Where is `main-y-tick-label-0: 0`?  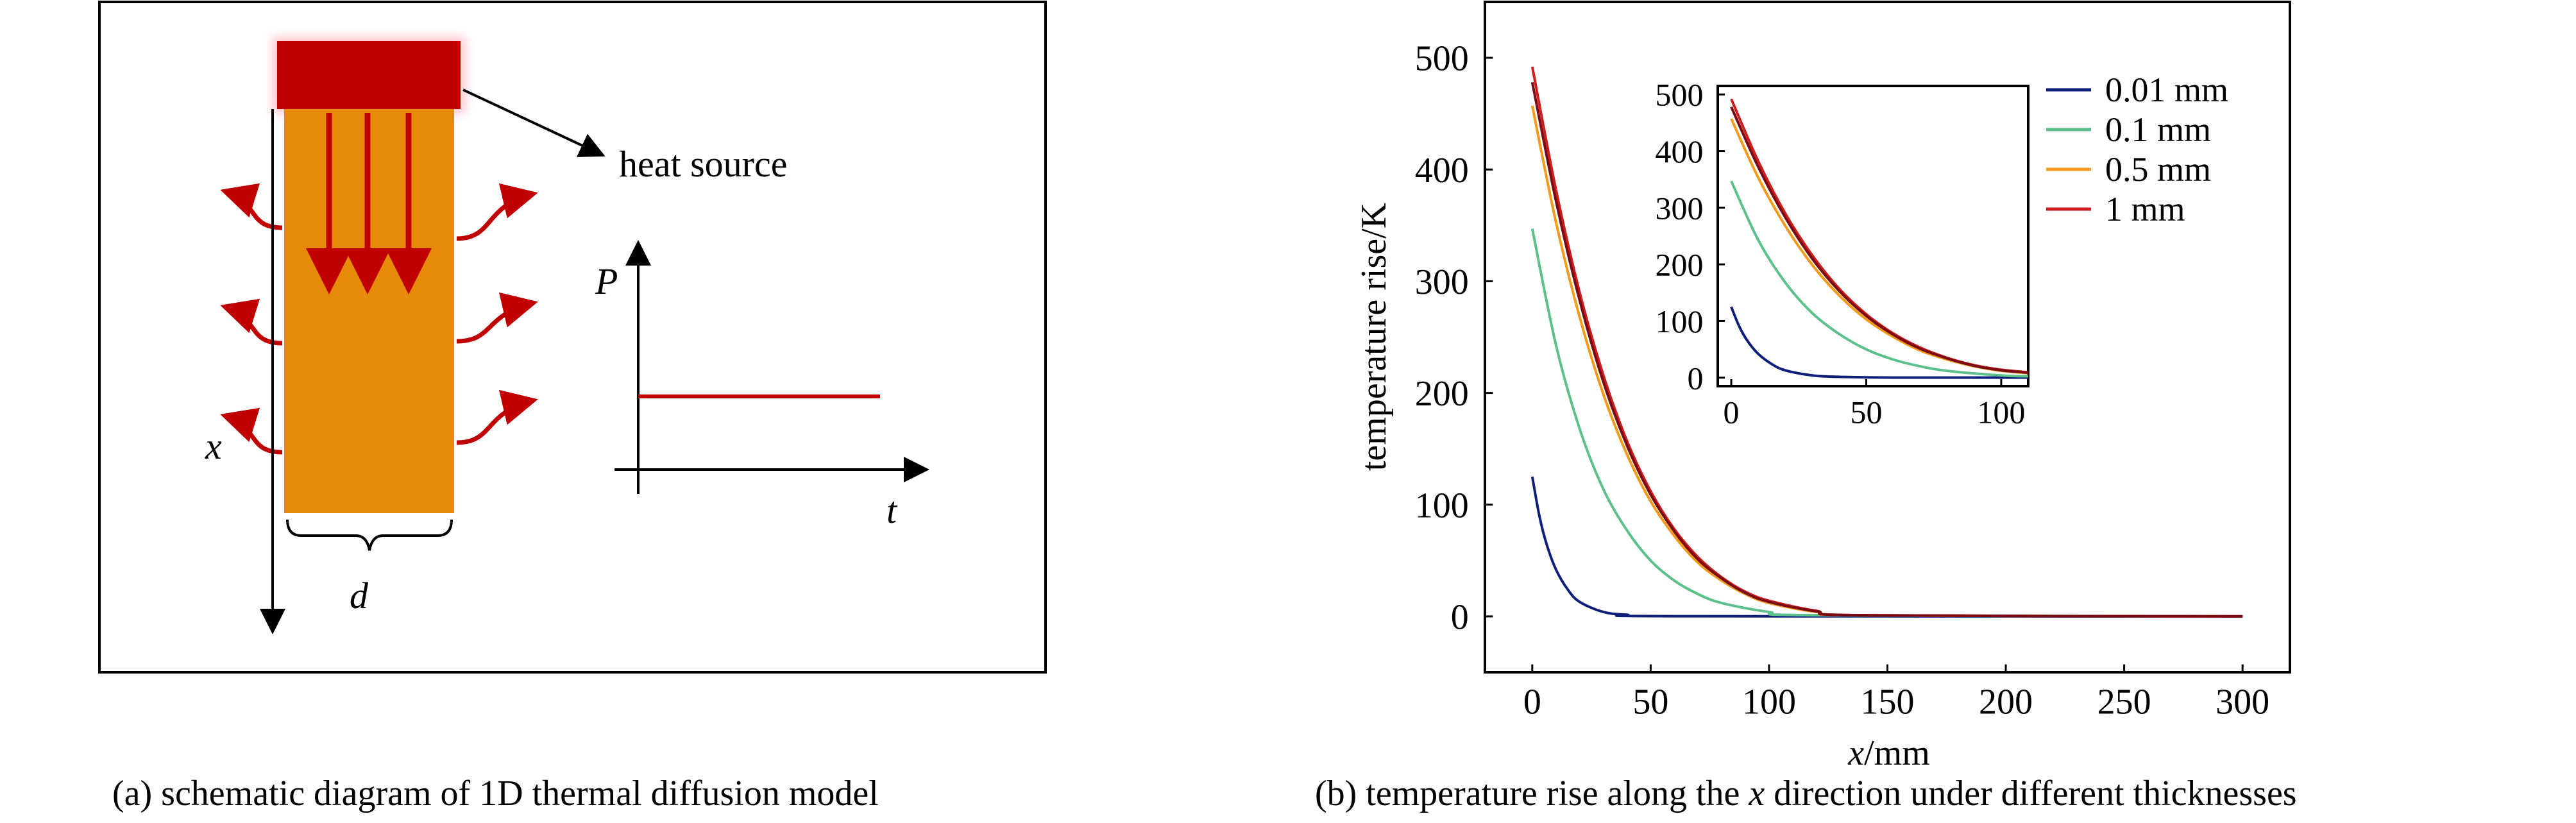 main-y-tick-label-0: 0 is located at coordinates (1460, 618).